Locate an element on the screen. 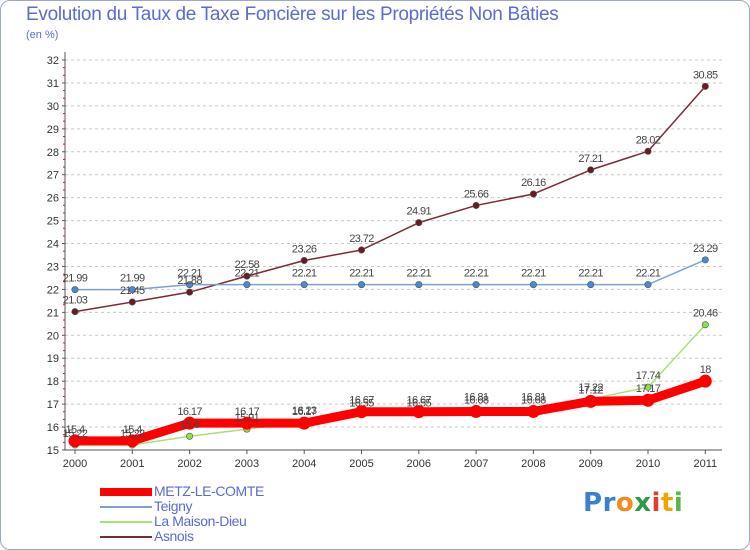 The width and height of the screenshot is (750, 550). y-tick-label: 28 is located at coordinates (53, 153).